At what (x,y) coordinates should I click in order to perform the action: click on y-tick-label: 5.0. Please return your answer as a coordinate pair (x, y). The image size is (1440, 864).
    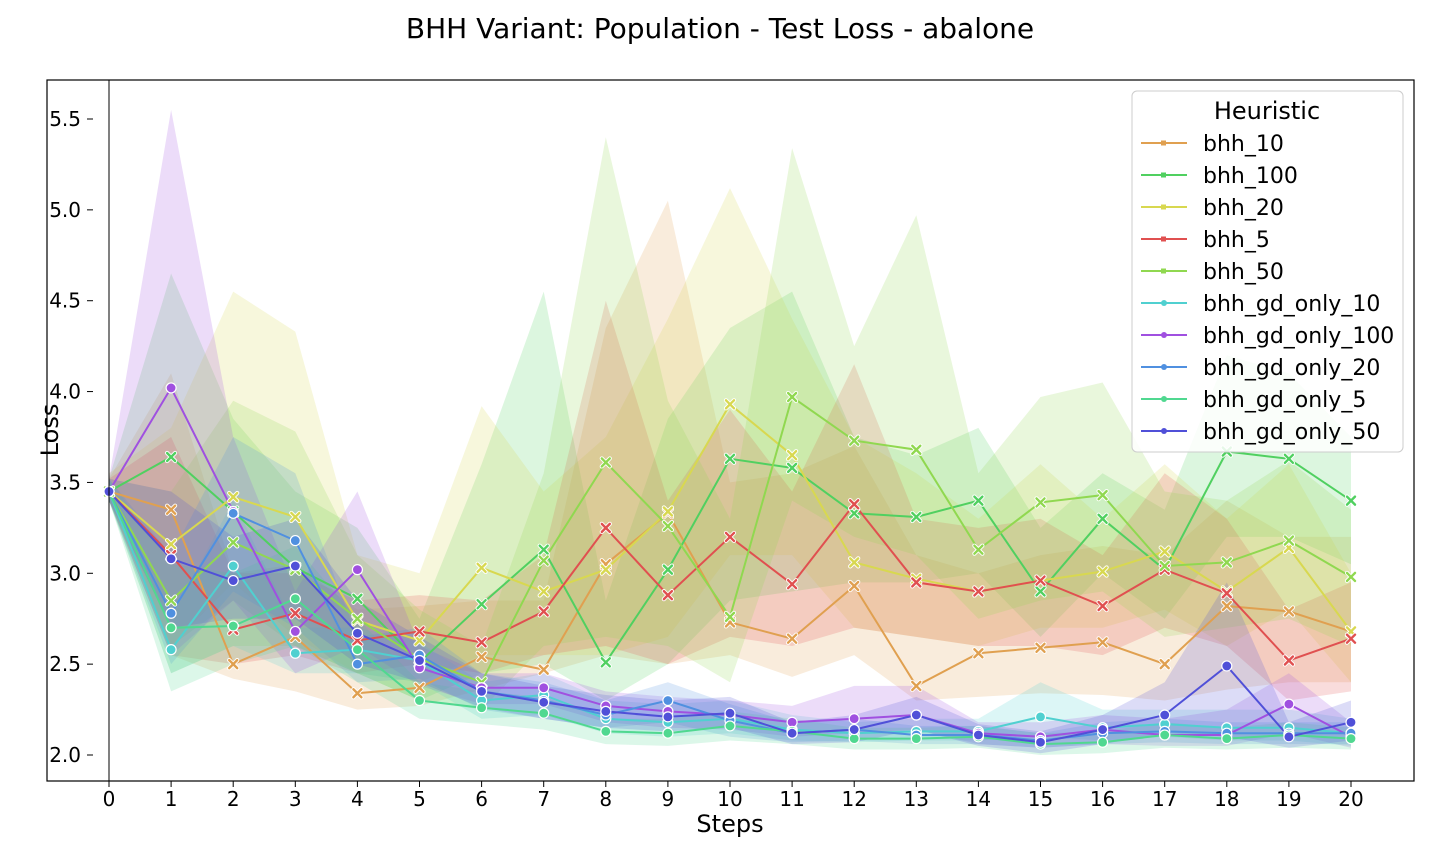
    Looking at the image, I should click on (65, 210).